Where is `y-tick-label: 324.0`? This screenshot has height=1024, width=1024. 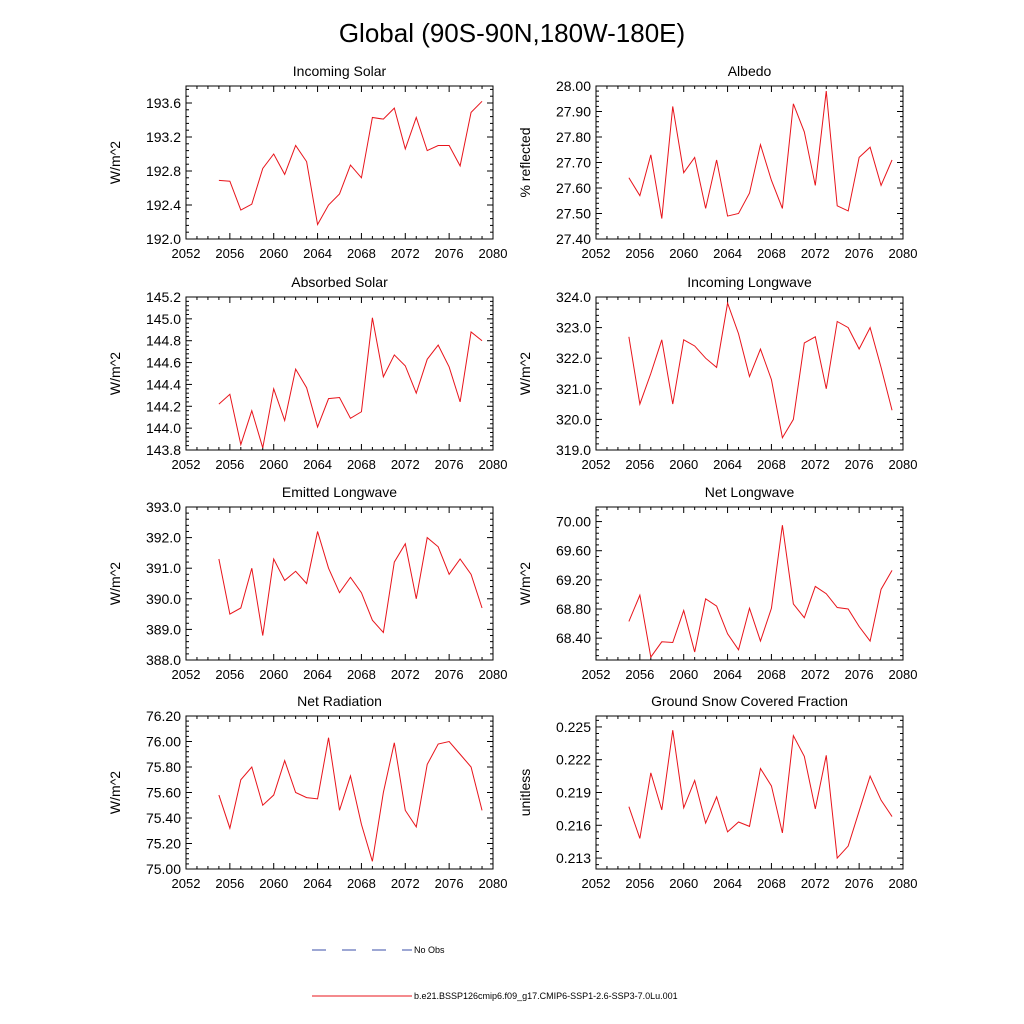 y-tick-label: 324.0 is located at coordinates (573, 297).